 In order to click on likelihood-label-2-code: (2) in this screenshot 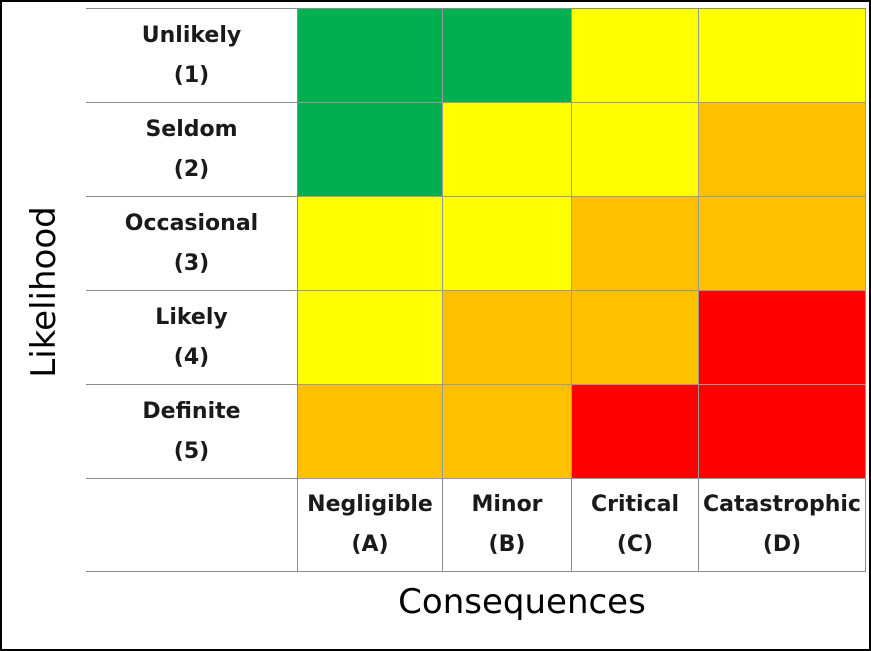, I will do `click(191, 169)`.